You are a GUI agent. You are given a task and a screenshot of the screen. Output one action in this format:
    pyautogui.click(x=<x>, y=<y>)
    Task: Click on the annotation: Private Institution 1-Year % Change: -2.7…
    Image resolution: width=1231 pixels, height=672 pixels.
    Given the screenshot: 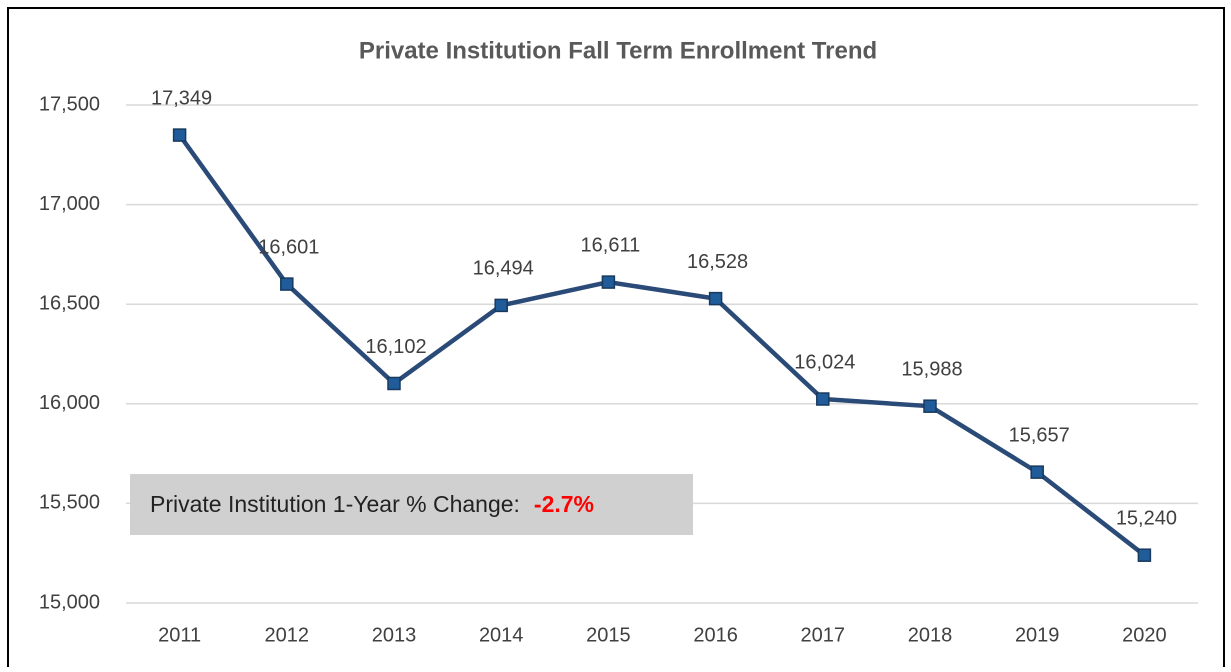 What is the action you would take?
    pyautogui.click(x=372, y=504)
    